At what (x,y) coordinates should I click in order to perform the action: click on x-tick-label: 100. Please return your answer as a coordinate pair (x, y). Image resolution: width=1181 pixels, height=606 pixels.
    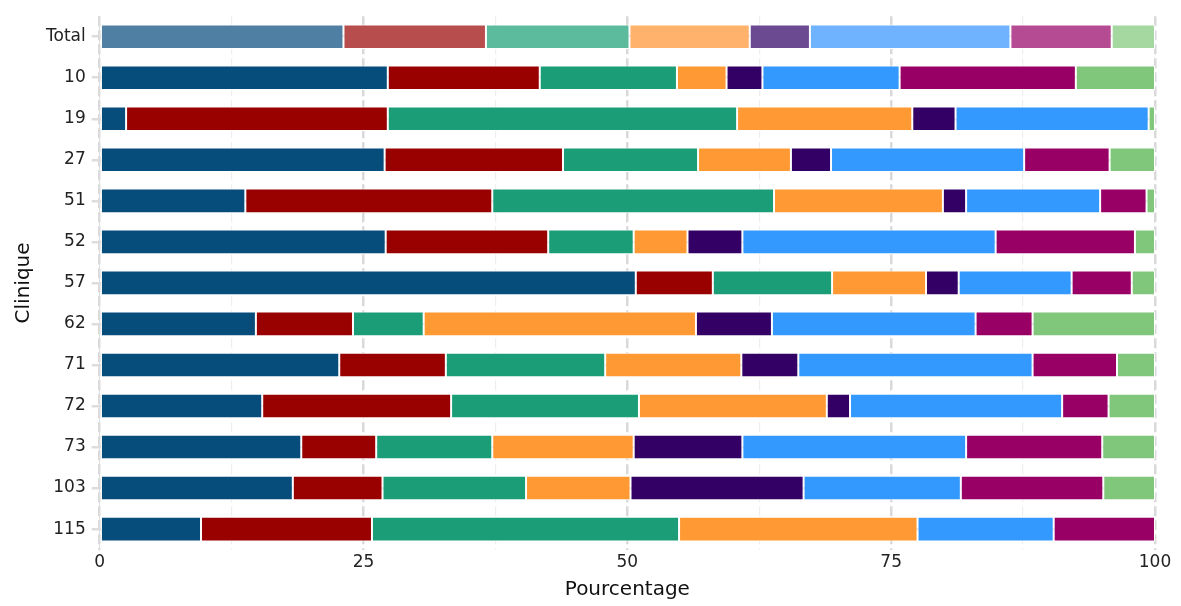
    Looking at the image, I should click on (1155, 561).